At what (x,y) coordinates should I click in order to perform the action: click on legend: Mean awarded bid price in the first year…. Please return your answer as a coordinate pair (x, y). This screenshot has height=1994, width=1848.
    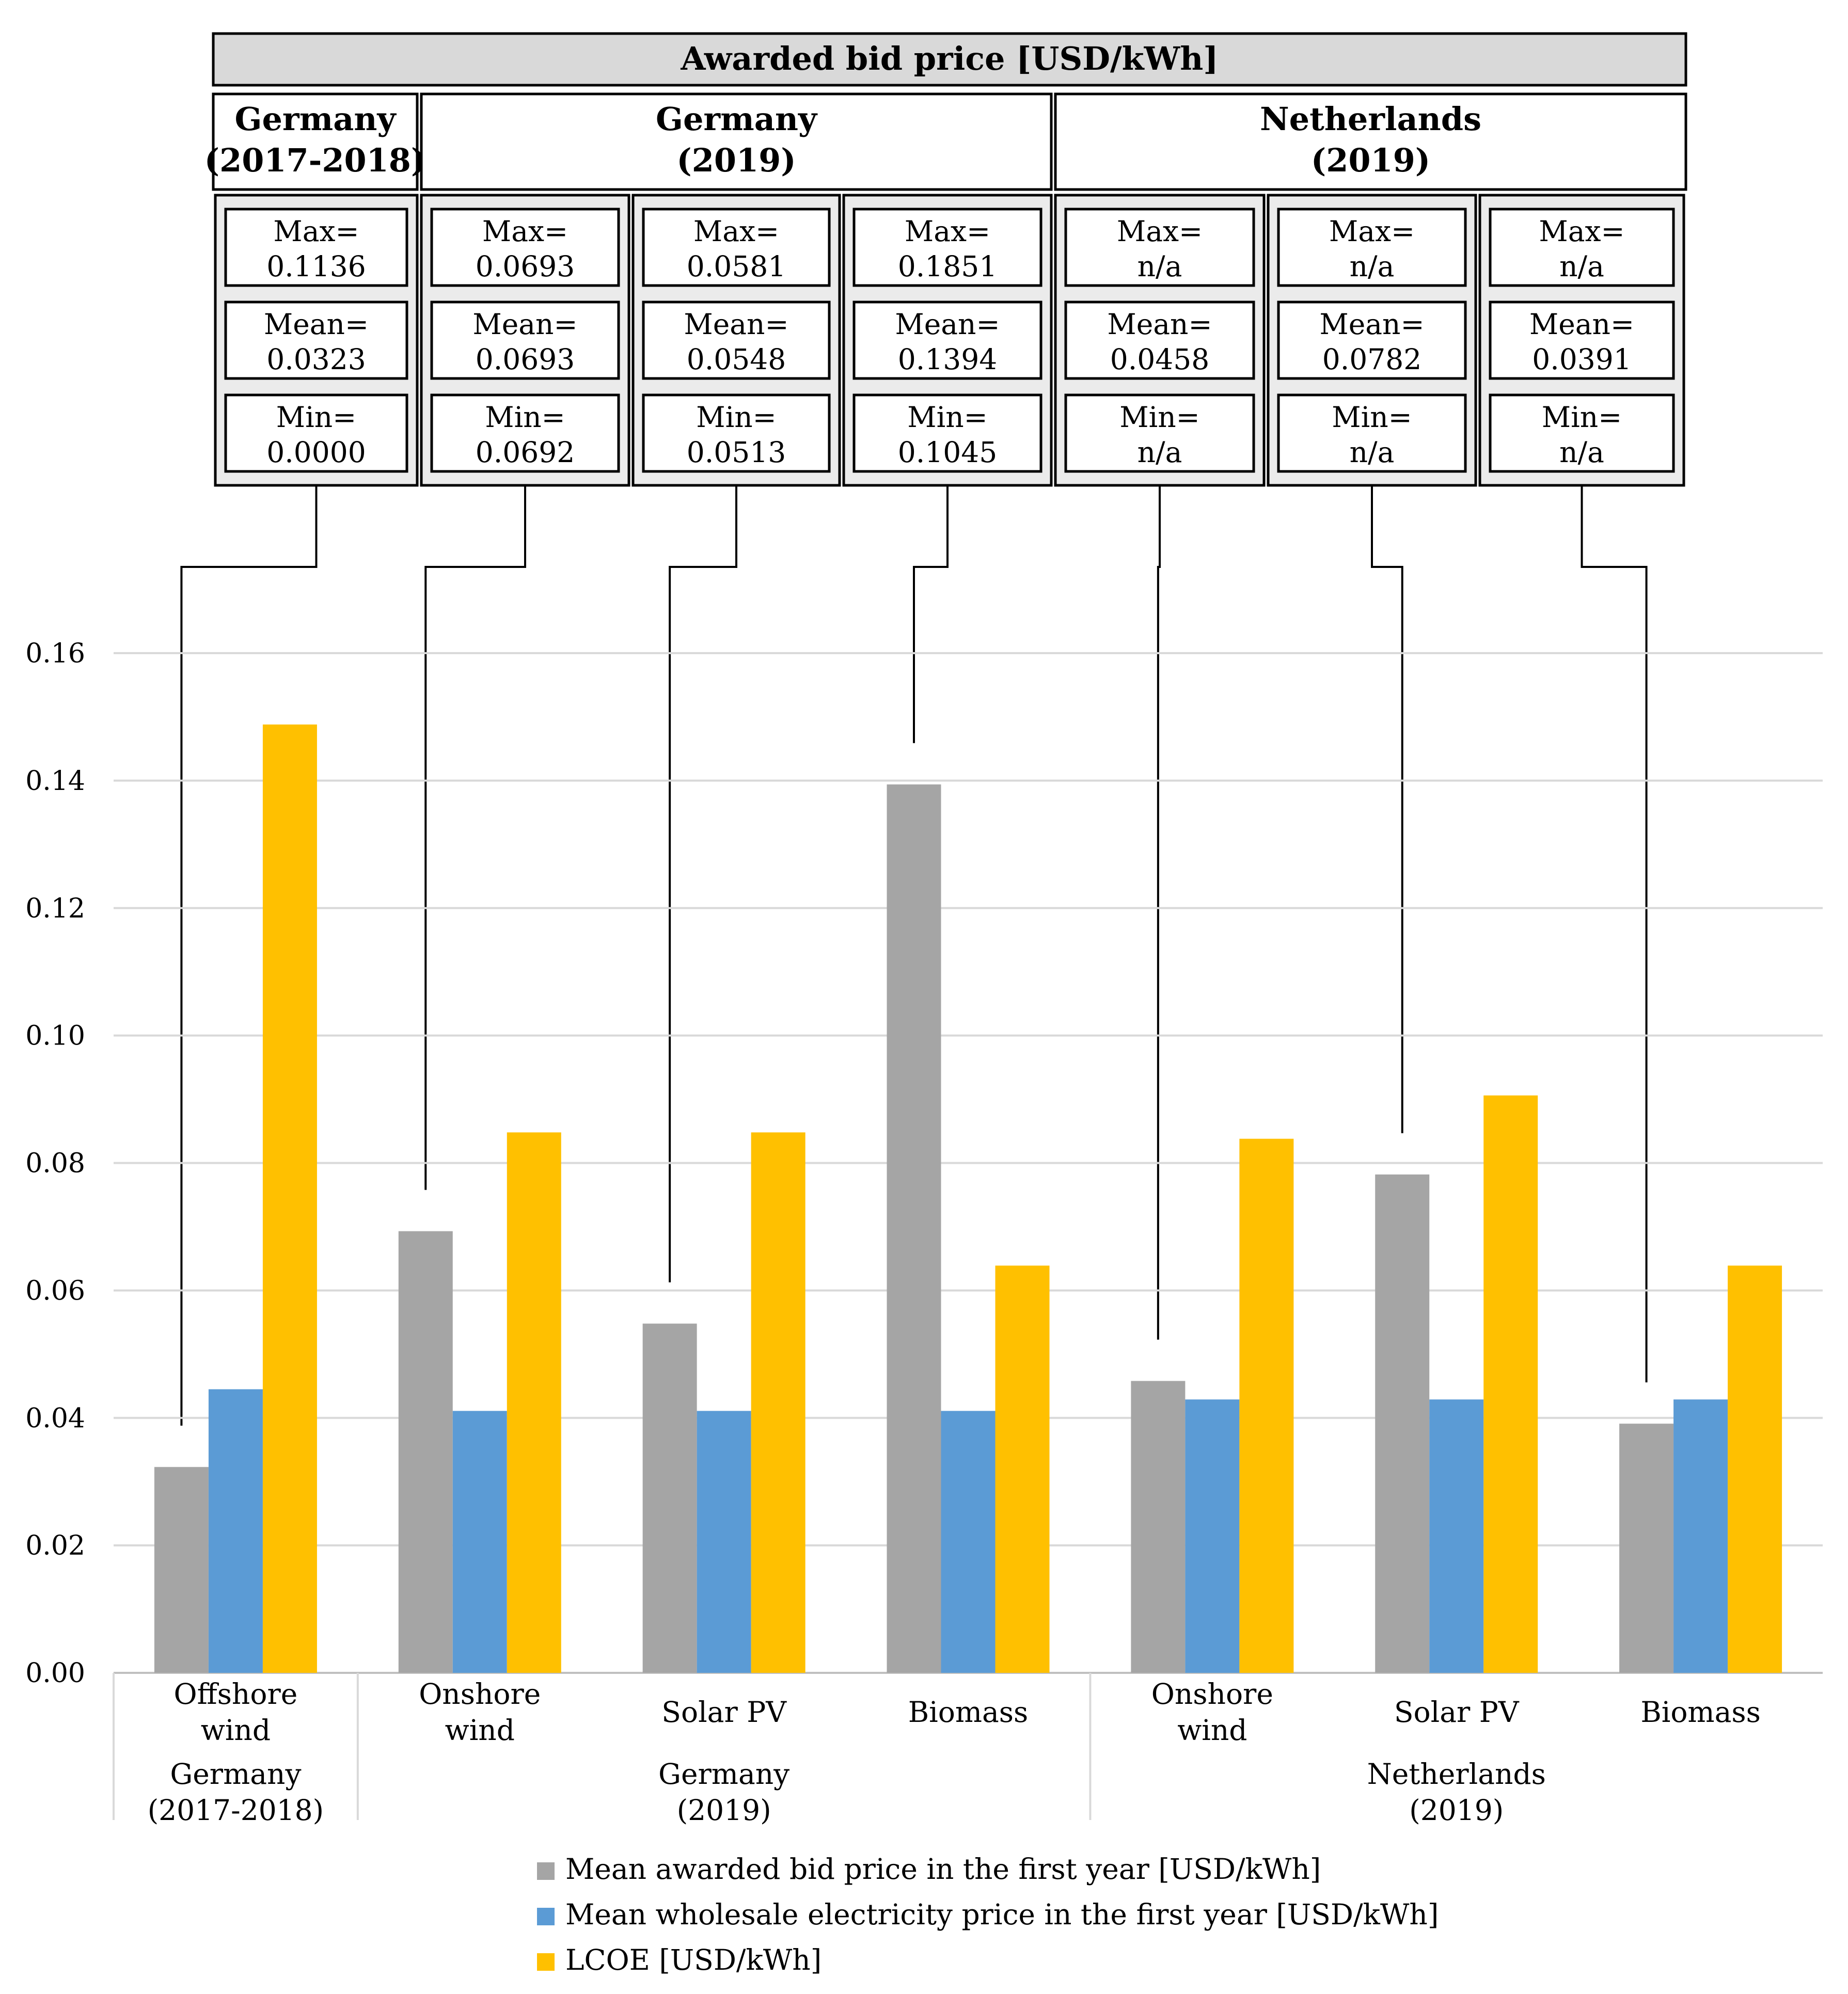
    Looking at the image, I should click on (988, 1914).